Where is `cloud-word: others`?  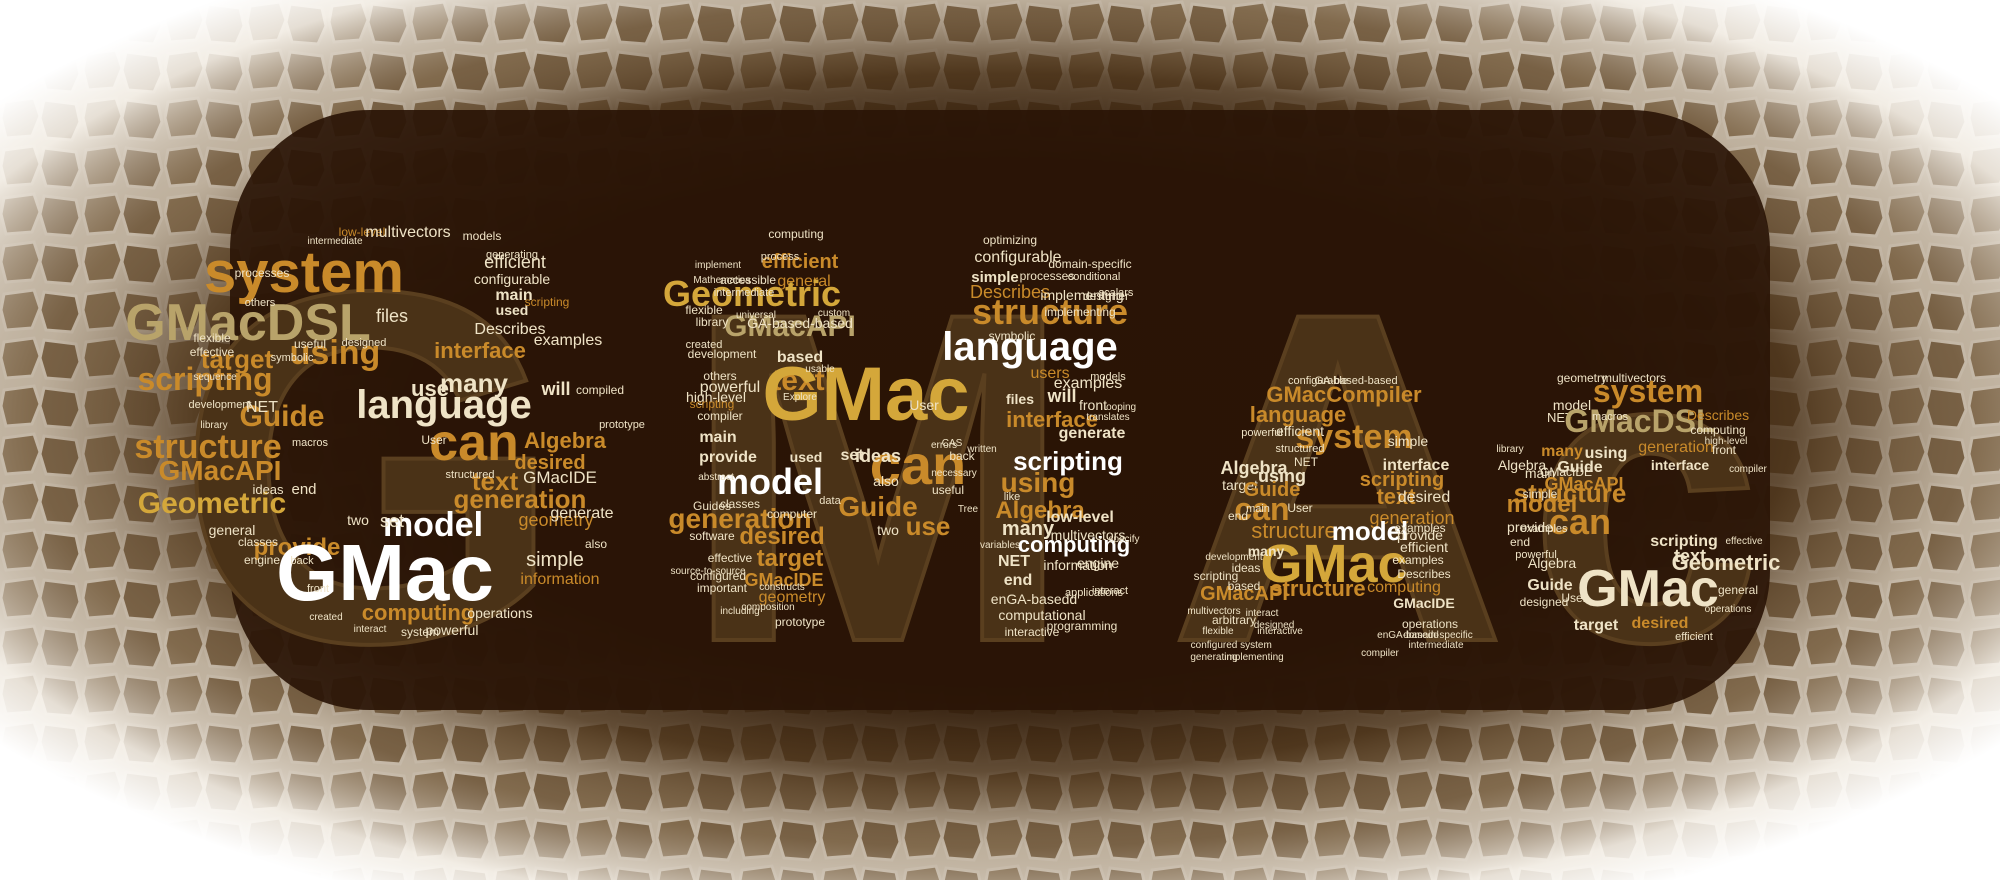
cloud-word: others is located at coordinates (719, 376).